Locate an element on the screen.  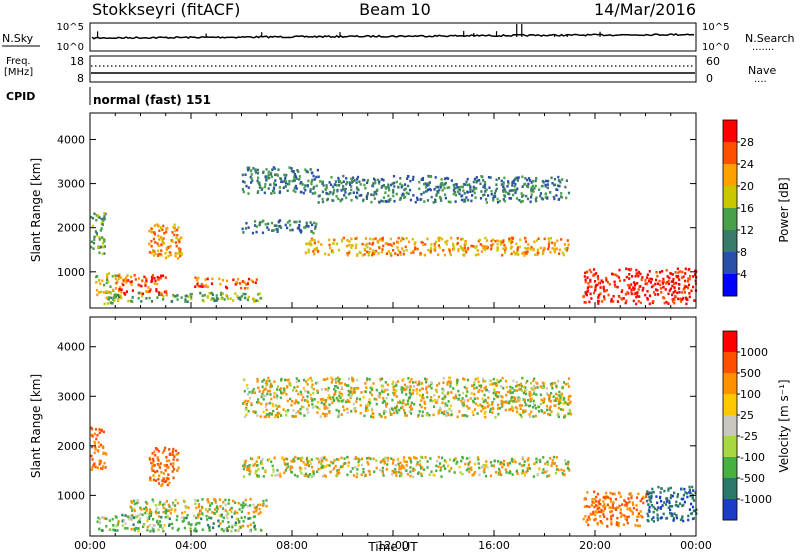
freq-right-tick-bottom: 0 is located at coordinates (709, 78).